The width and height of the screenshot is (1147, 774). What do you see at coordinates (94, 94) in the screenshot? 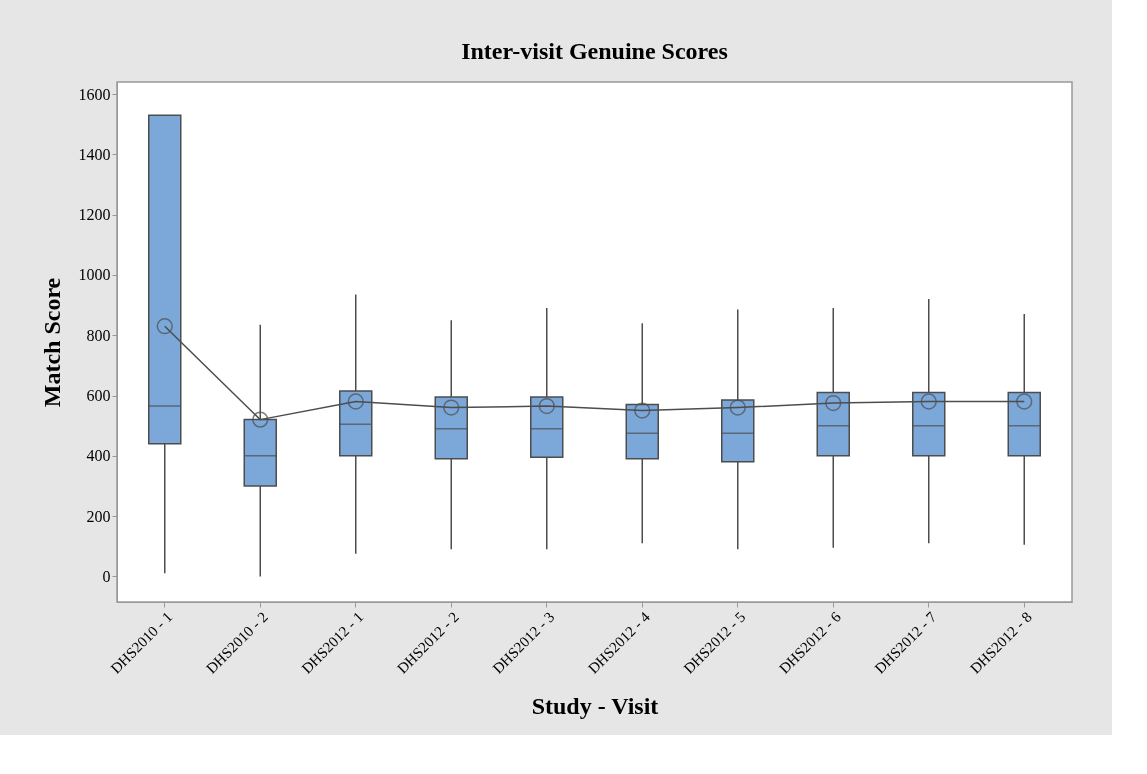
I see `y-tick-label: 1600` at bounding box center [94, 94].